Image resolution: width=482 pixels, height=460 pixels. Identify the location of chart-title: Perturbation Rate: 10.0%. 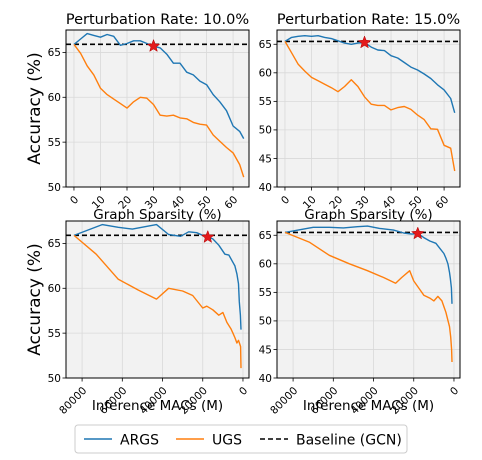
(157, 20).